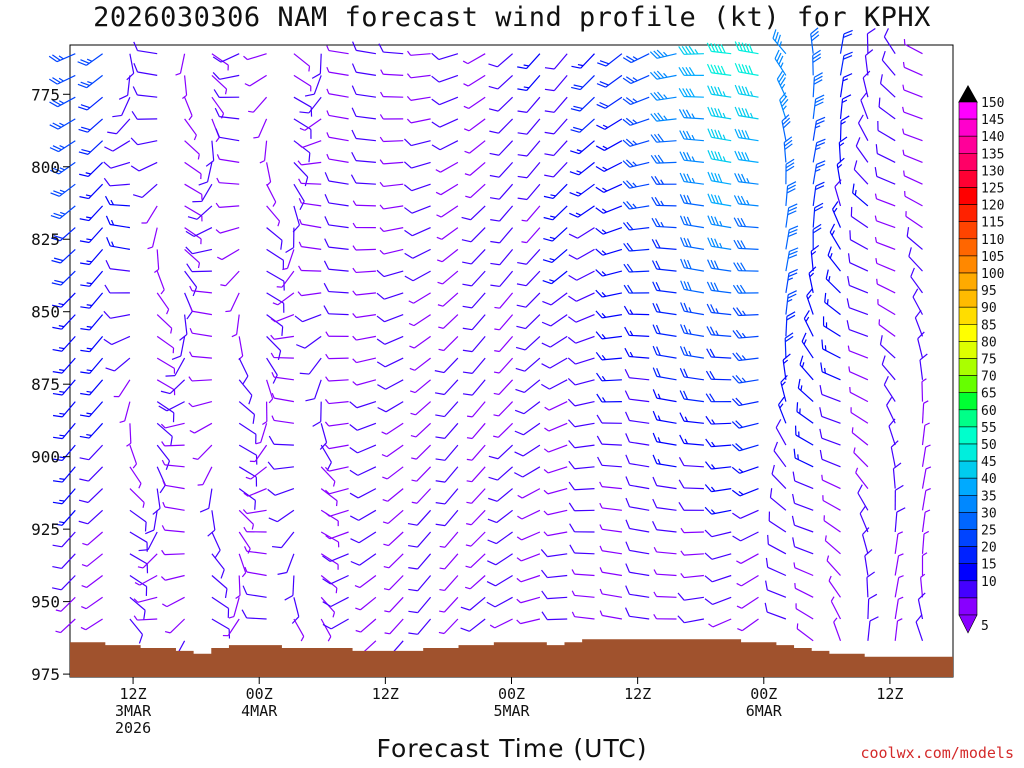  What do you see at coordinates (45, 384) in the screenshot?
I see `y-tick-label: 875` at bounding box center [45, 384].